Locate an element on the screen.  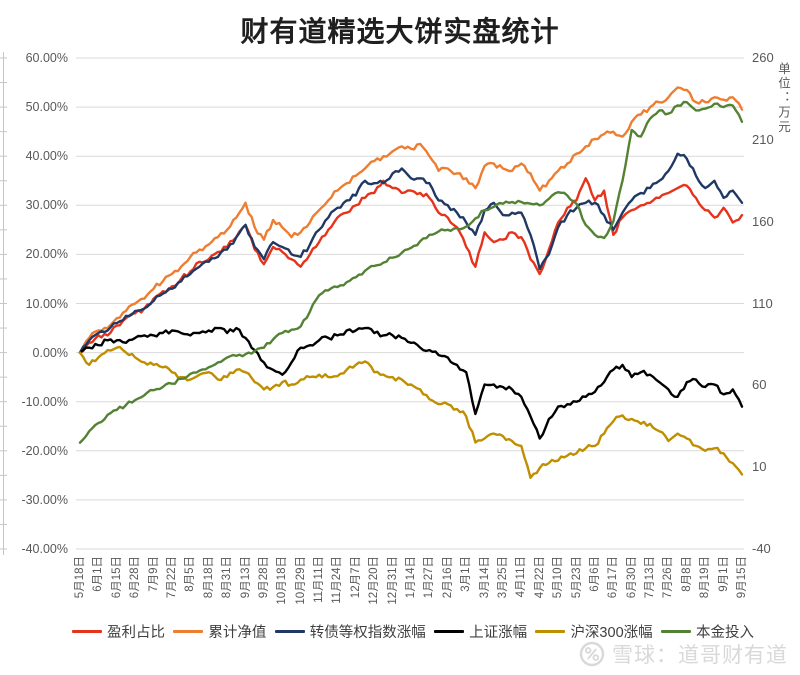
watermark: 雪球：道哥财有道 is located at coordinates (683, 654).